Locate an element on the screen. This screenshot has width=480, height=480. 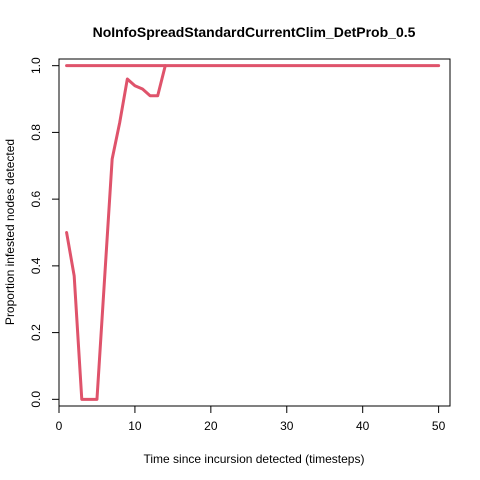
x-tick-label: 50 is located at coordinates (439, 426).